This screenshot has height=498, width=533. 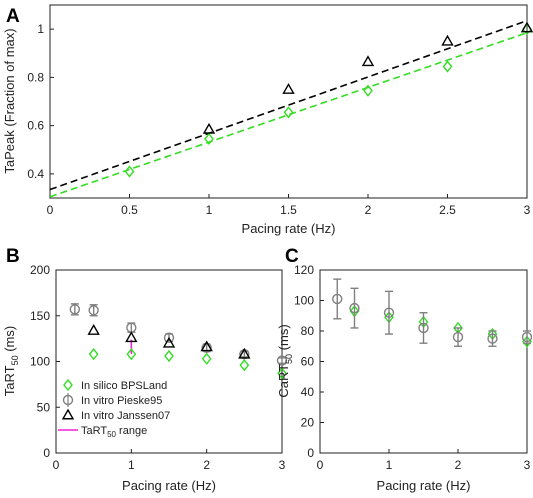 I want to click on panel-b-markers, so click(x=178, y=341).